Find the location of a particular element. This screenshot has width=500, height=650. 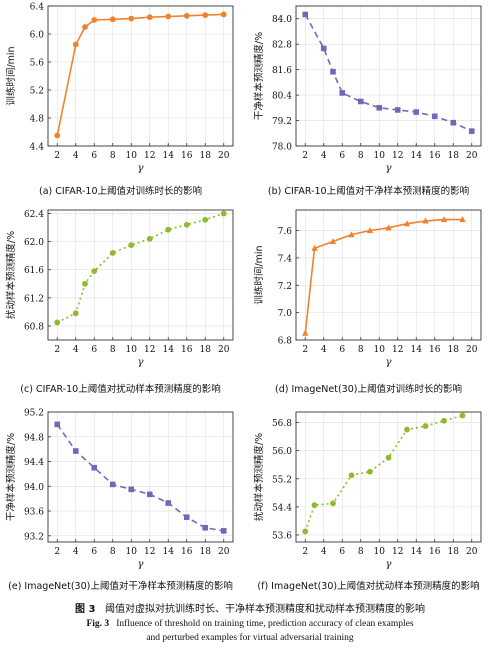

y-tick-label: 79.2 is located at coordinates (282, 122).